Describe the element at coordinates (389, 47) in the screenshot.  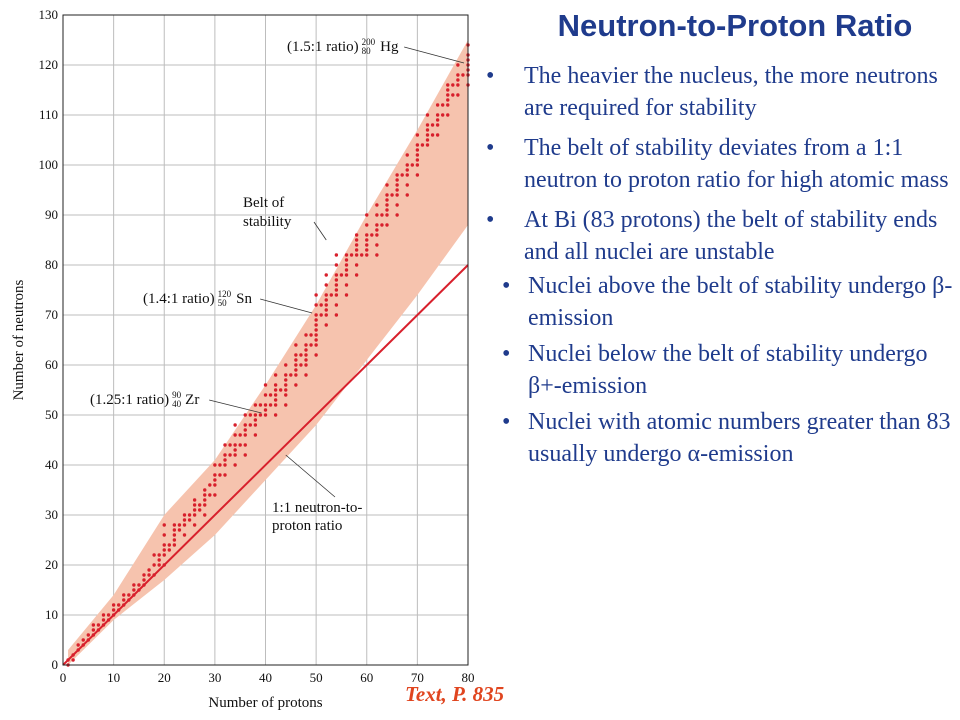
I see `isotope-symbol: Hg` at that location.